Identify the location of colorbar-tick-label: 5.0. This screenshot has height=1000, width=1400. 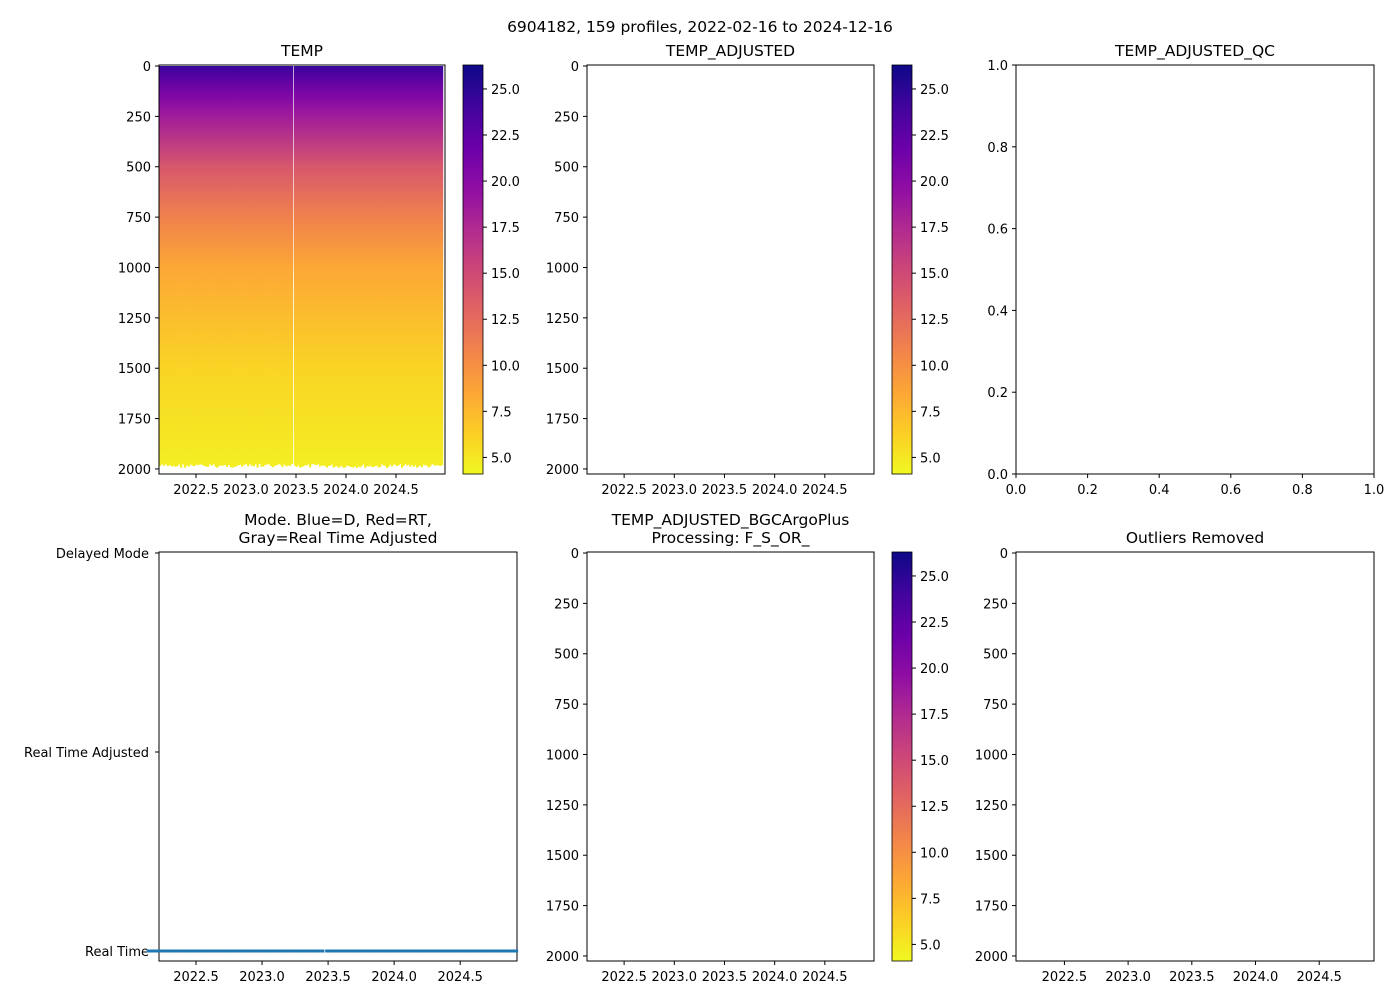
(501, 458).